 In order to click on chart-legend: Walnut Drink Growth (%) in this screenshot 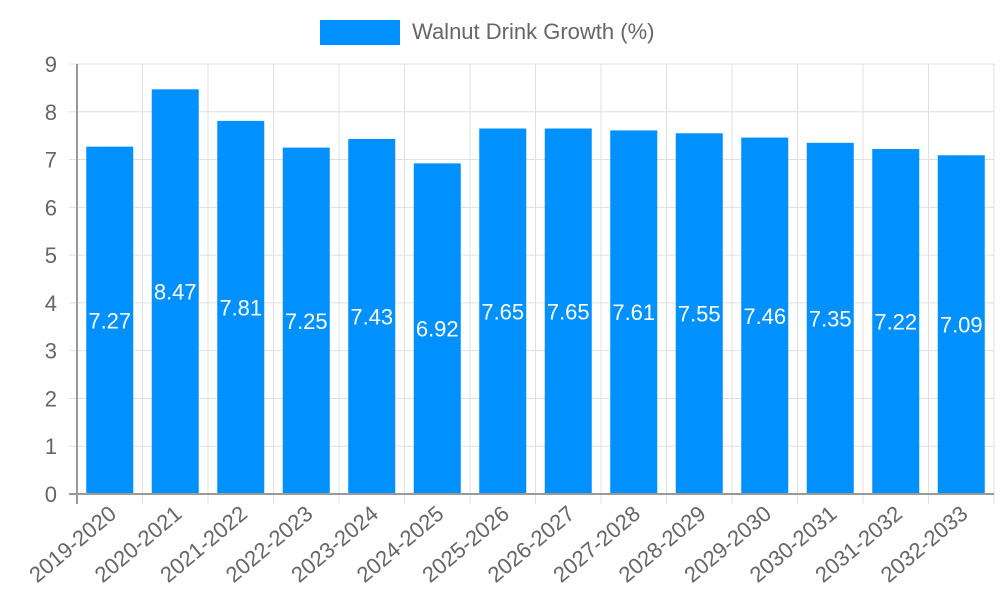, I will do `click(487, 32)`.